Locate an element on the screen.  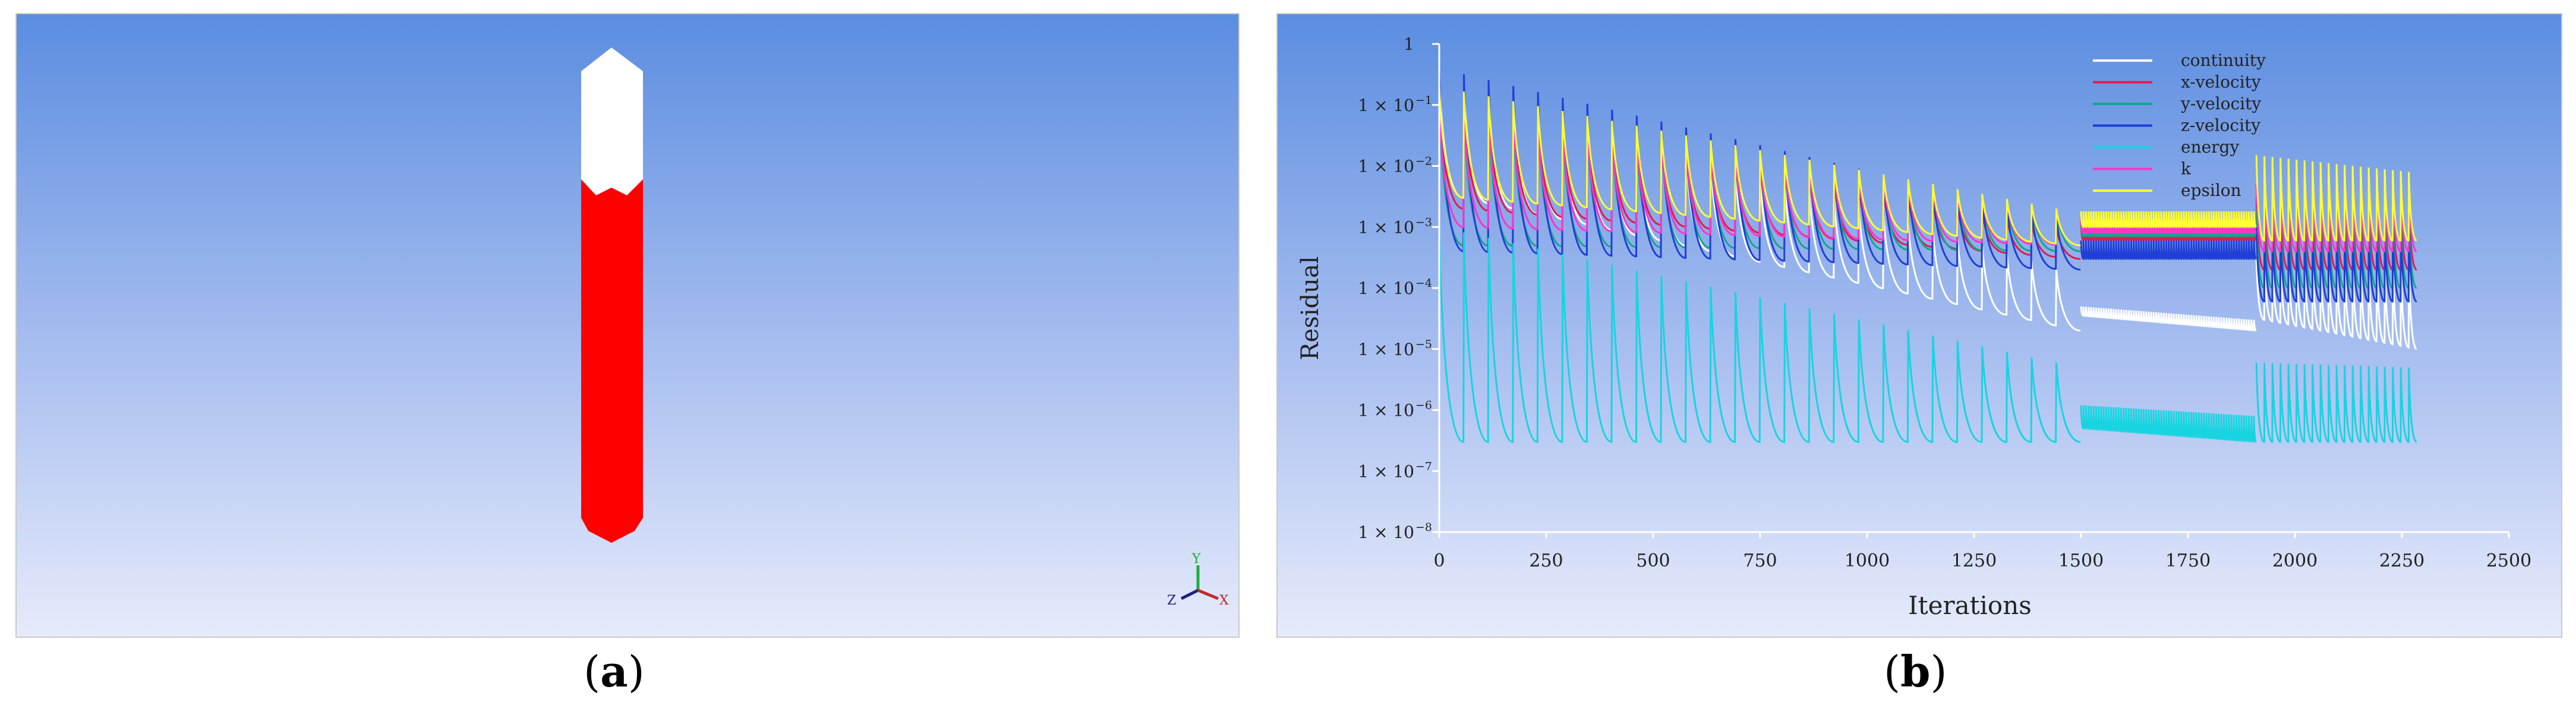
x-tick-label: 500 is located at coordinates (1653, 561).